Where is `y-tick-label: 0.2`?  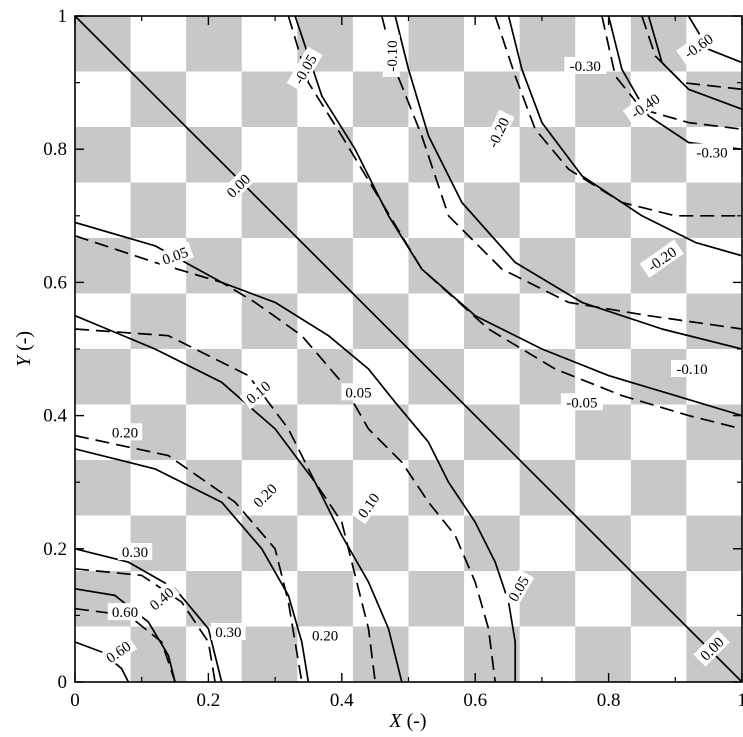 y-tick-label: 0.2 is located at coordinates (55, 549).